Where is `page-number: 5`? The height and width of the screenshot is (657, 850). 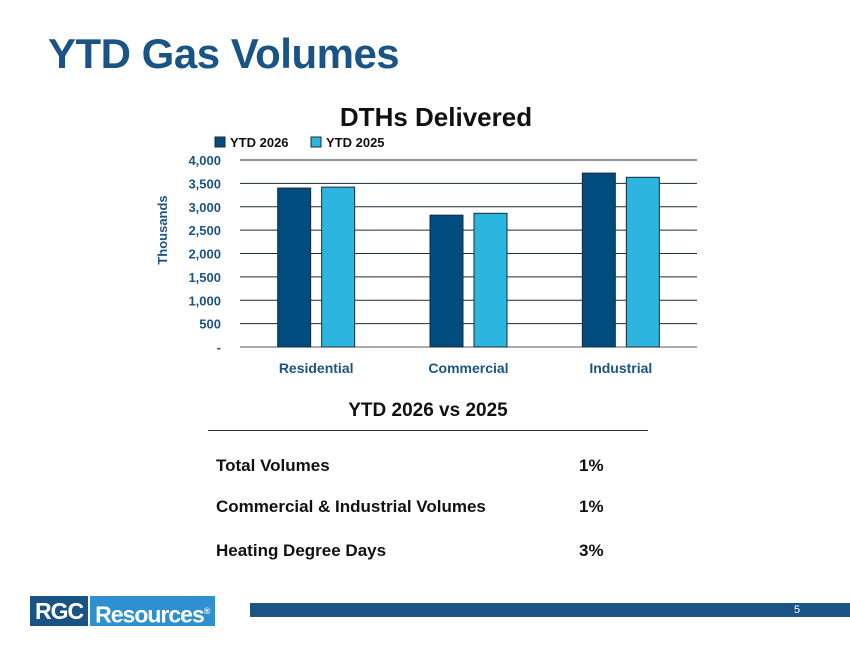 page-number: 5 is located at coordinates (797, 610).